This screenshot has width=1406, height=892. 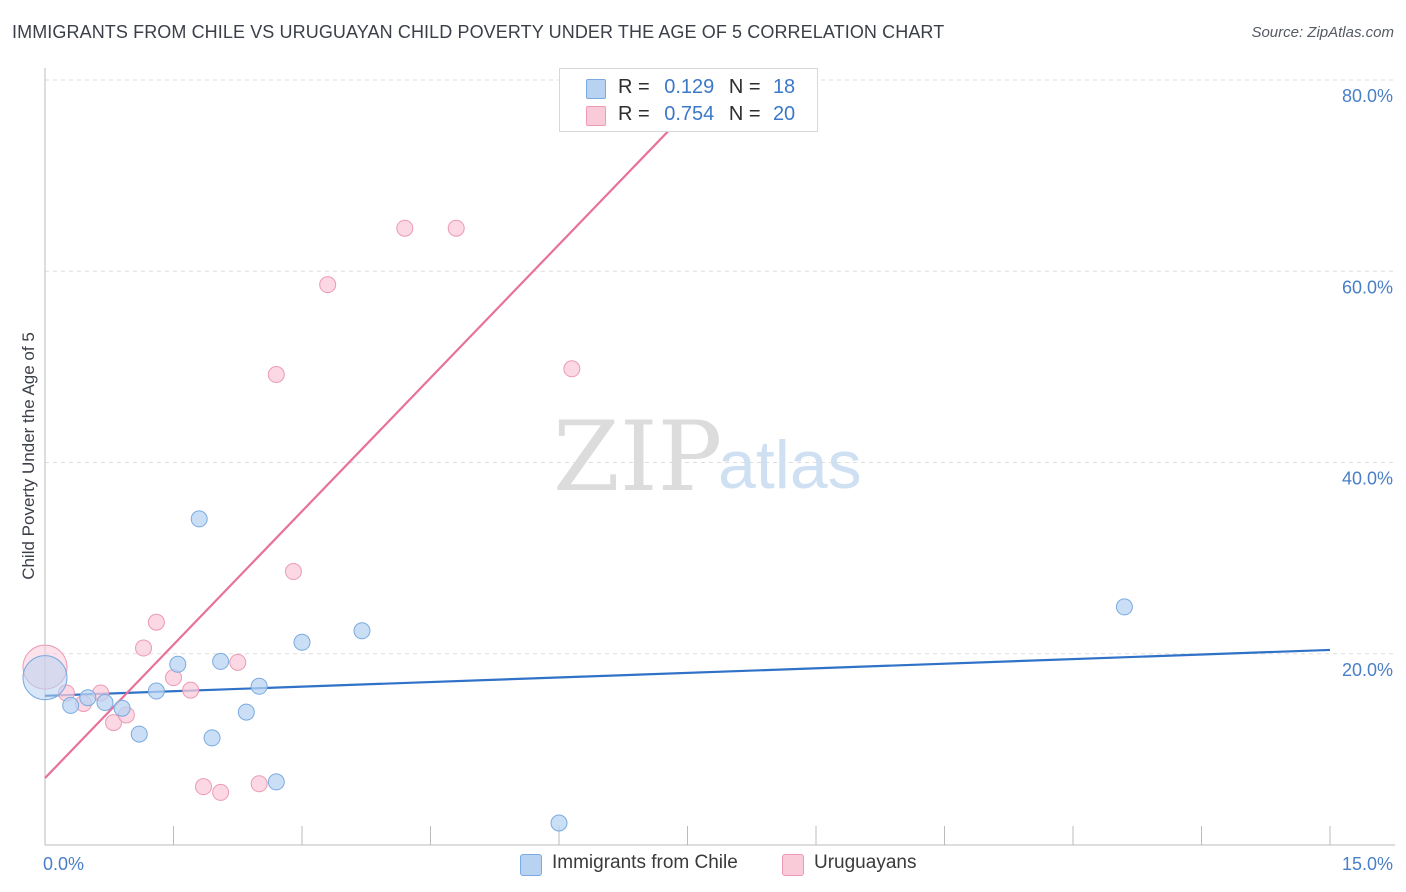 I want to click on y-tick-label: 20.0%, so click(x=1367, y=670).